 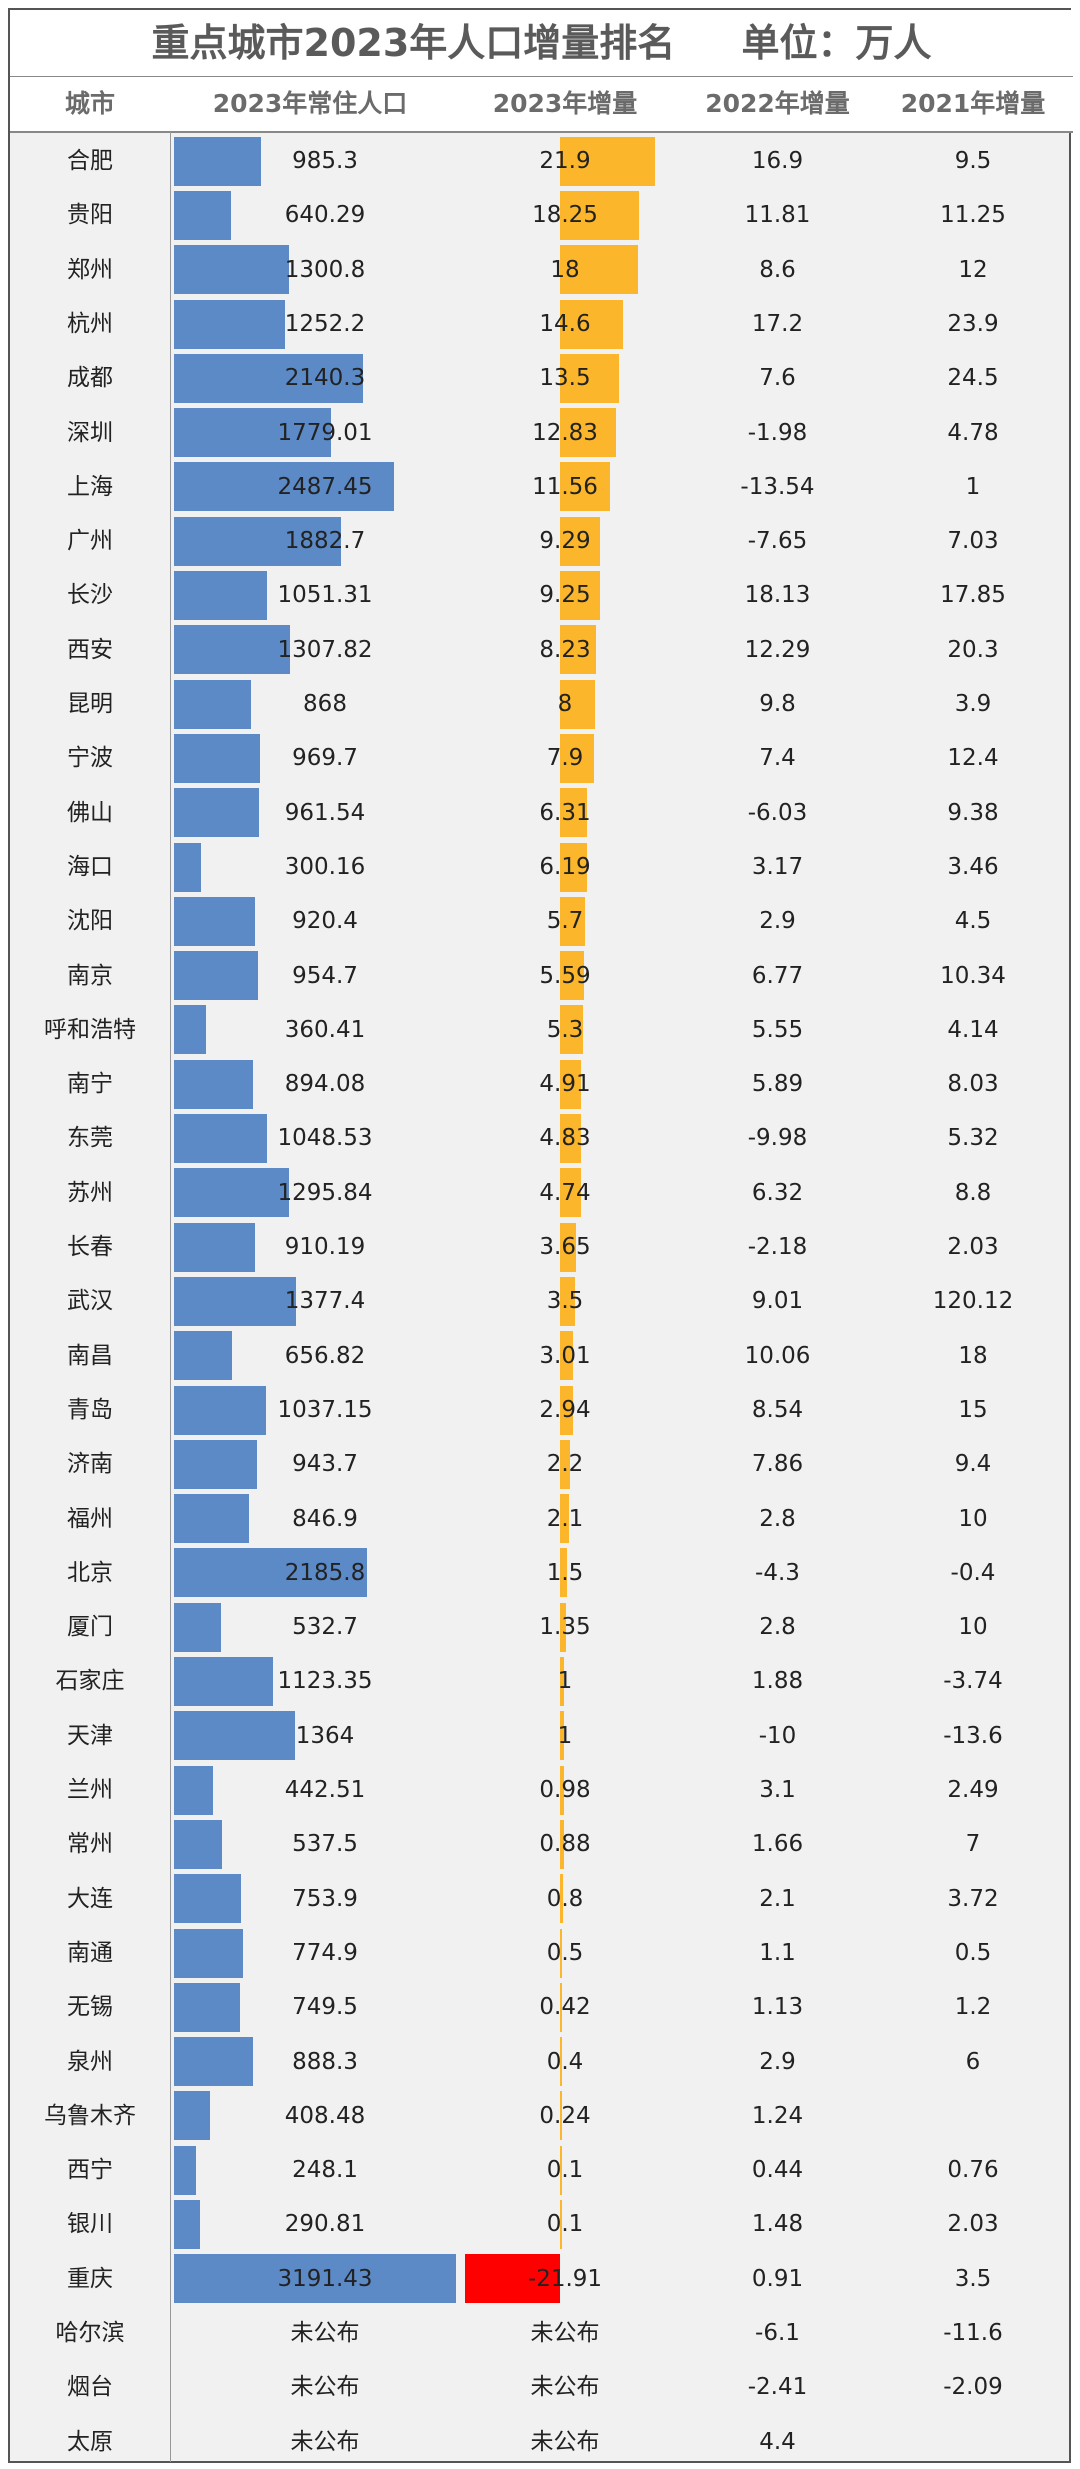 What do you see at coordinates (777, 975) in the screenshot?
I see `inc-2022-value: 6.77` at bounding box center [777, 975].